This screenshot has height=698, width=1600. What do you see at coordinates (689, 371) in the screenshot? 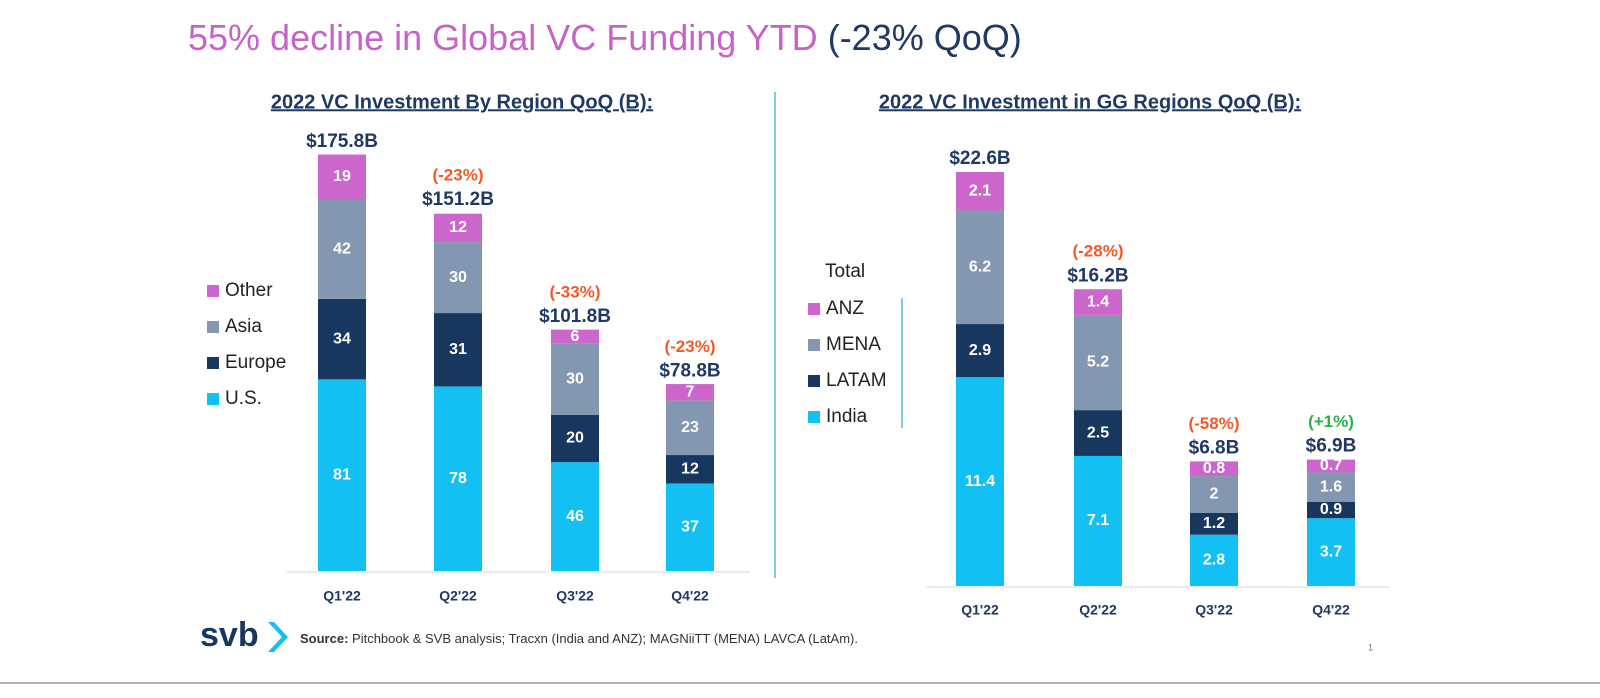
I see `total-label: $78.8B` at bounding box center [689, 371].